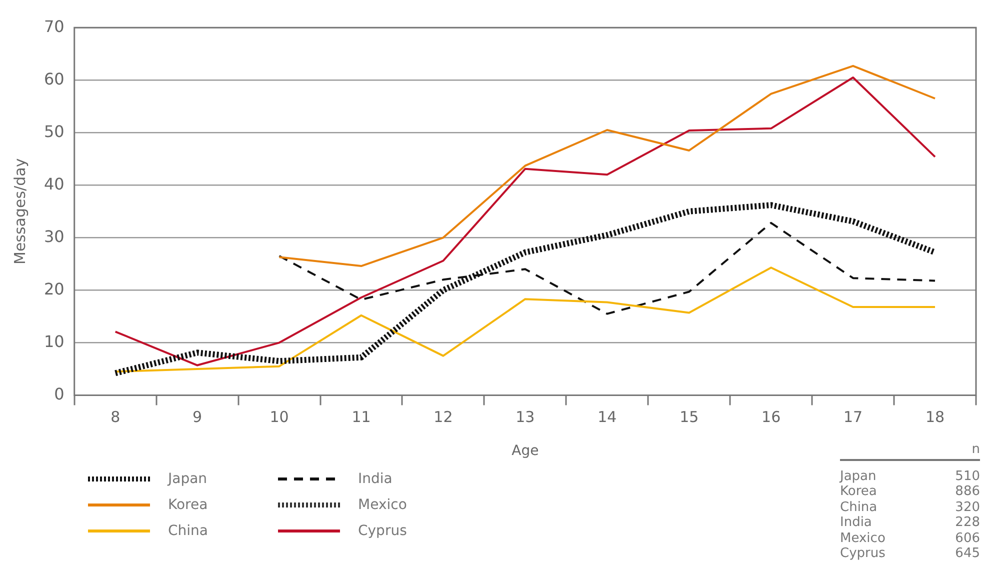  What do you see at coordinates (910, 553) in the screenshot?
I see `text: Cyprus 645` at bounding box center [910, 553].